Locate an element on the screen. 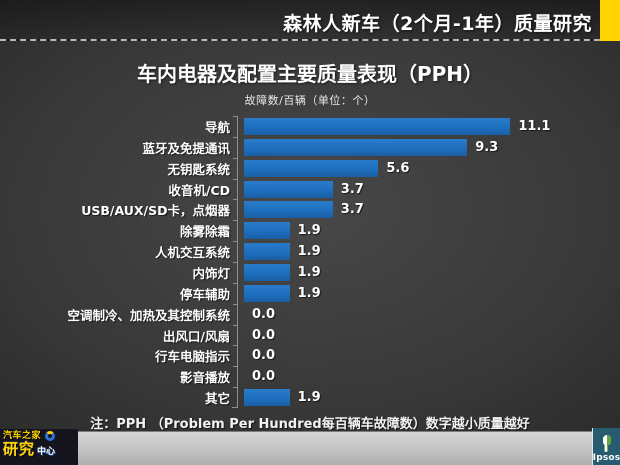 This screenshot has width=620, height=465. header-bar: 森林人新车（2个月-1年）质量研究 is located at coordinates (310, 20).